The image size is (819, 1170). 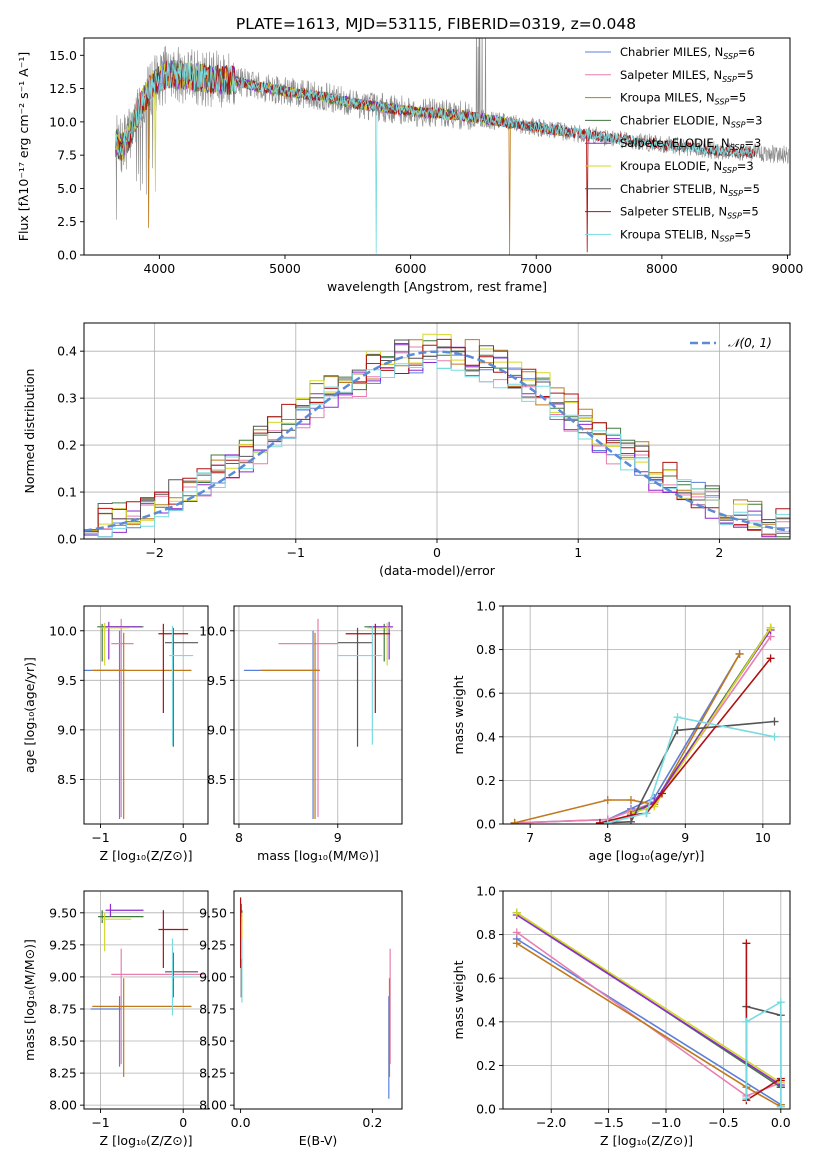 What do you see at coordinates (719, 552) in the screenshot?
I see `residuals-xtick-label-4: 2` at bounding box center [719, 552].